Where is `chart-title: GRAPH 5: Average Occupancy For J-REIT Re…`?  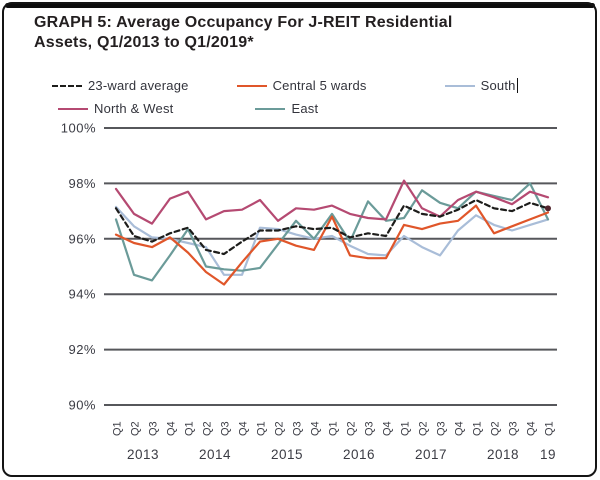
chart-title: GRAPH 5: Average Occupancy For J-REIT Re… is located at coordinates (304, 33).